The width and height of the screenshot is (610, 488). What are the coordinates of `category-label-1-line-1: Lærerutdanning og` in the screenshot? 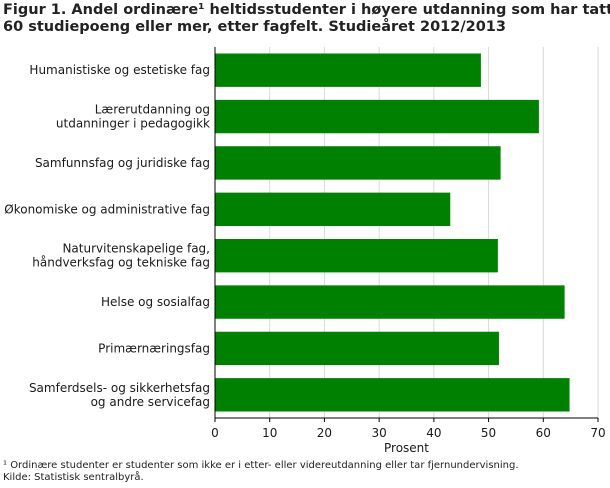 It's located at (152, 110).